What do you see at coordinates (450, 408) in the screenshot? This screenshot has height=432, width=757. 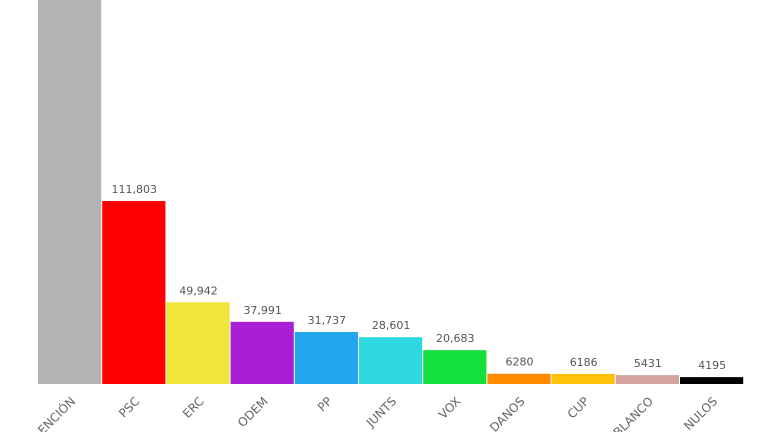 I see `x-tick-label: VOX` at bounding box center [450, 408].